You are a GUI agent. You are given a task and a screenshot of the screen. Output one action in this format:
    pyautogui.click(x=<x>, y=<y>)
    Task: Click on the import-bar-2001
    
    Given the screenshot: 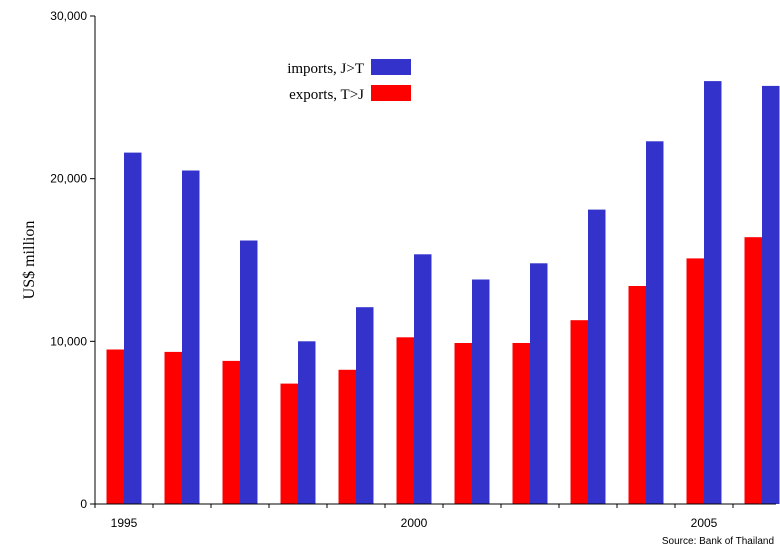 What is the action you would take?
    pyautogui.click(x=481, y=391)
    